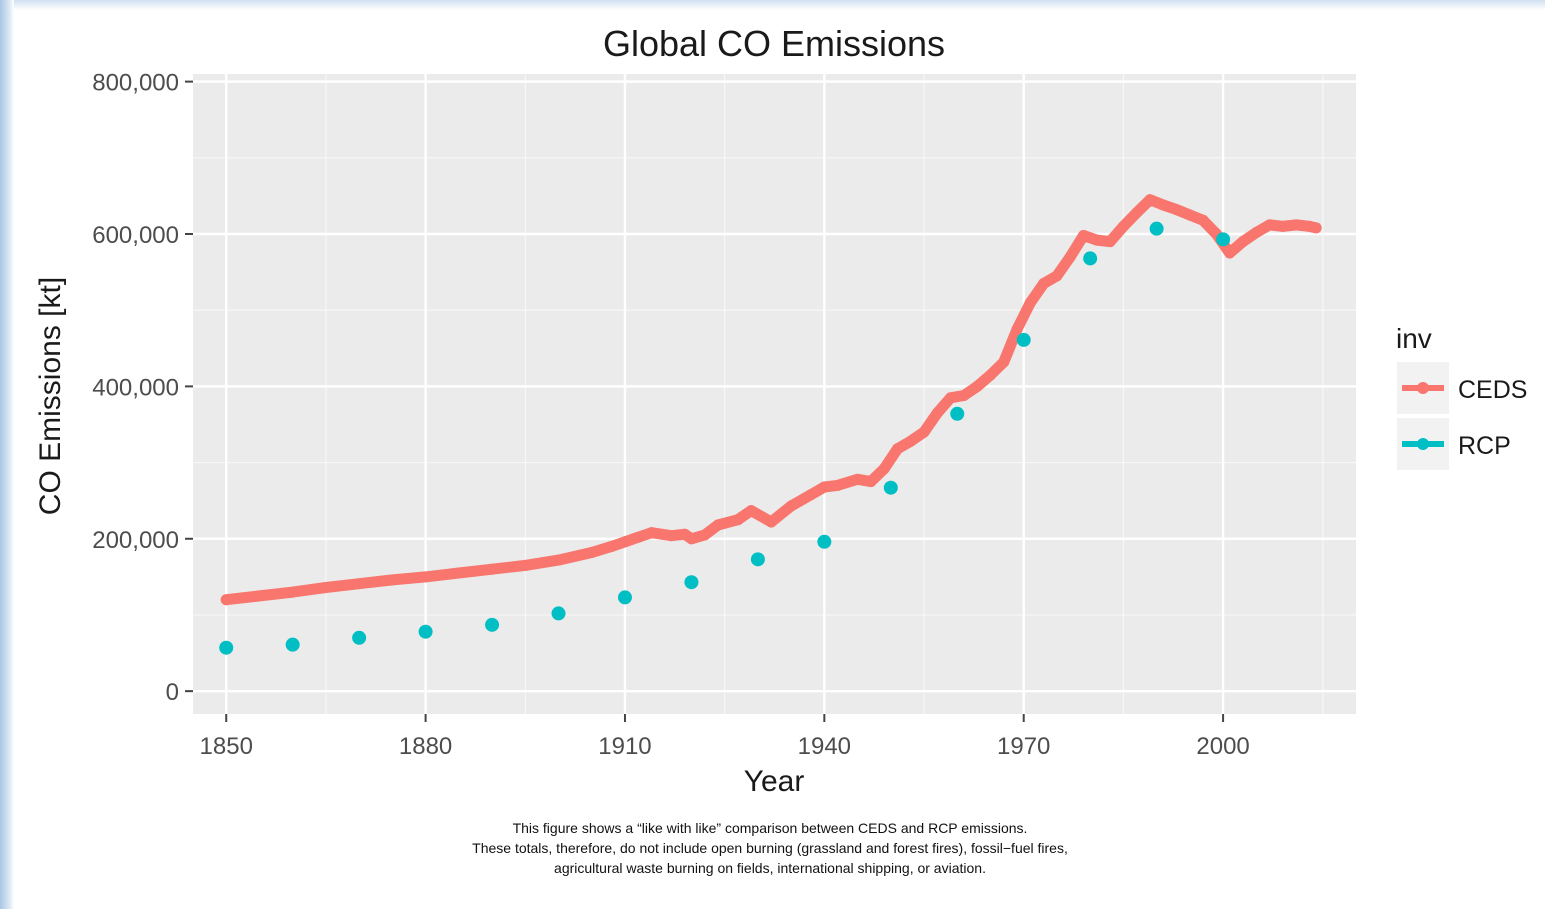  Describe the element at coordinates (135, 387) in the screenshot. I see `y-tick-label: 400,000` at that location.